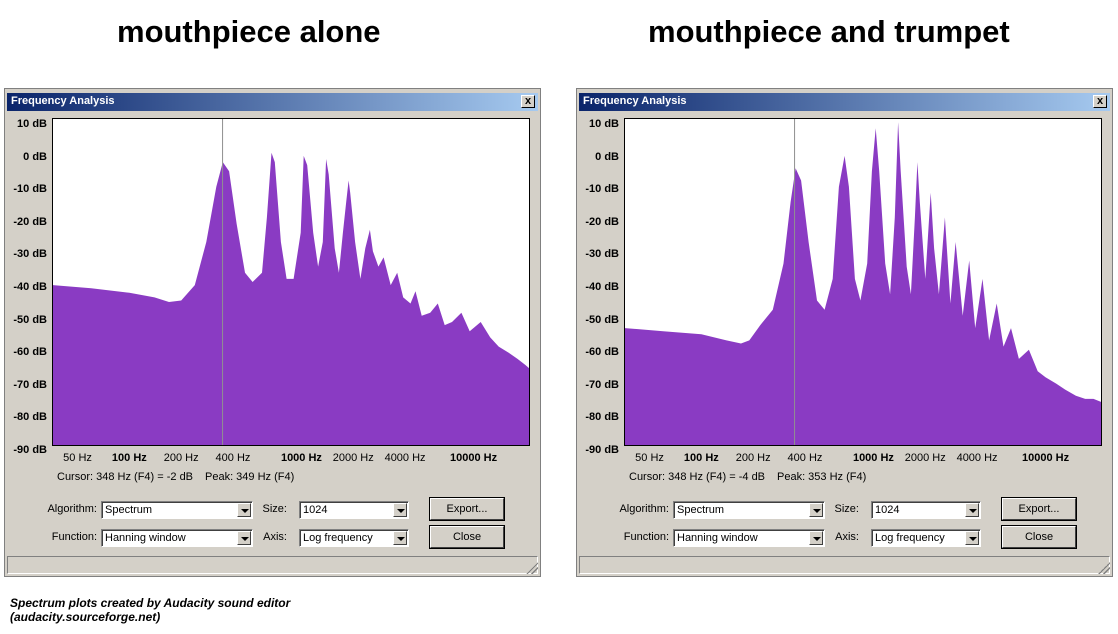  I want to click on x-tick-label: 1000 Hz, so click(873, 458).